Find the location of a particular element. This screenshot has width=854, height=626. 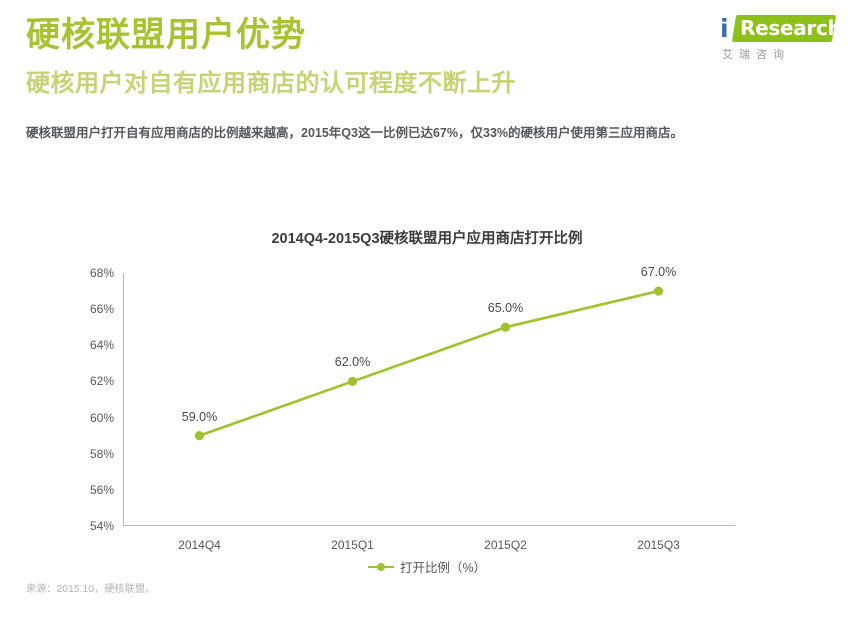

y-axis-tick-label: 58% is located at coordinates (101, 453).